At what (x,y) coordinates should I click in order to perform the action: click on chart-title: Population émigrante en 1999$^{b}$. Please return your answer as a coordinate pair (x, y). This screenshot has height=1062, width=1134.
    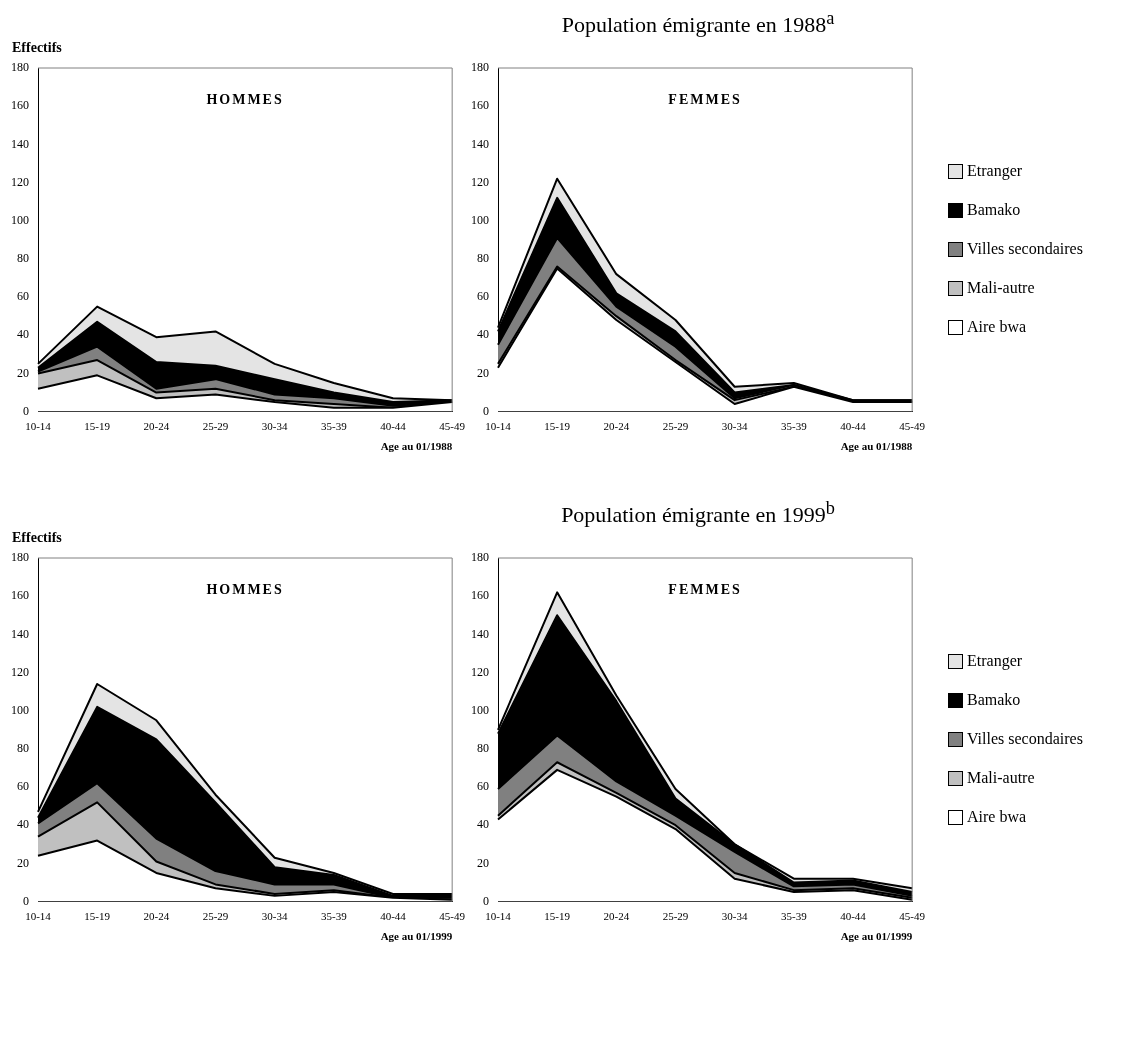
    Looking at the image, I should click on (698, 513).